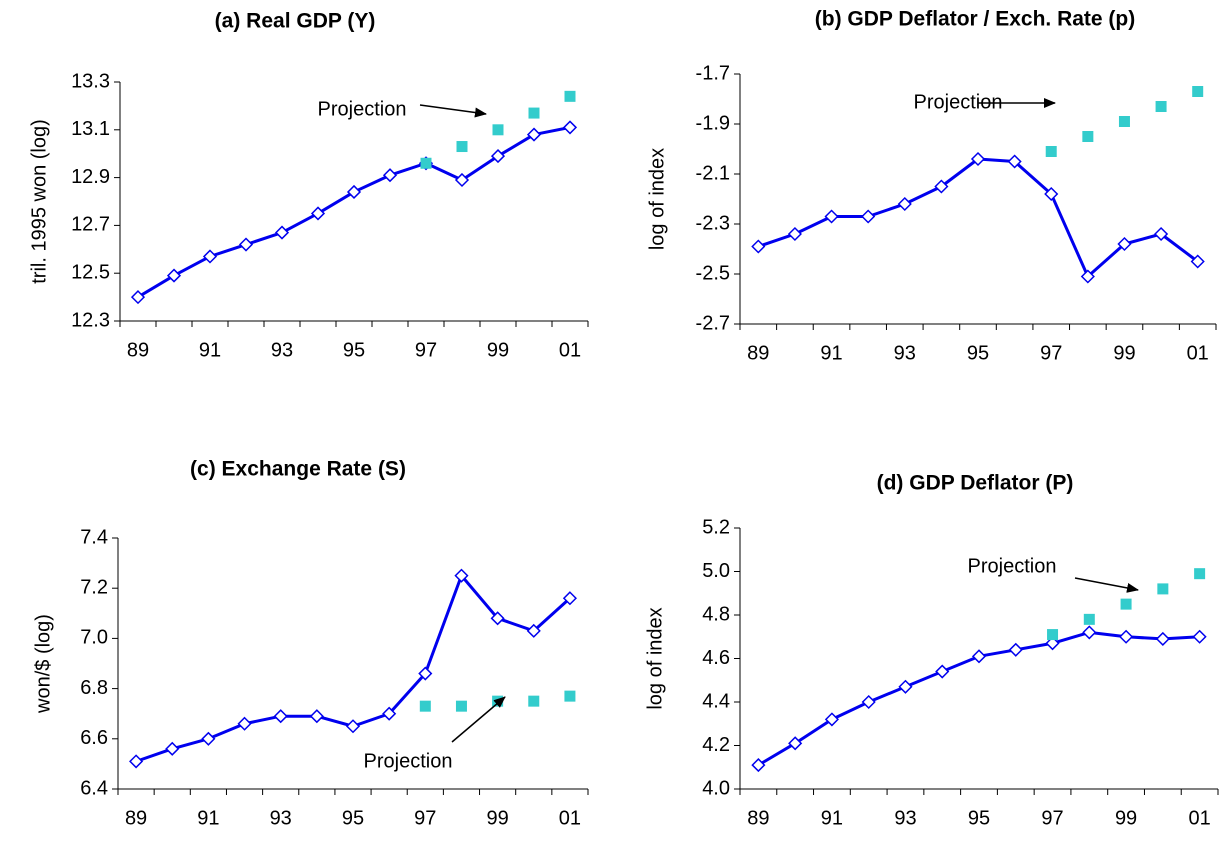  What do you see at coordinates (716, 527) in the screenshot?
I see `y-tick-label: 5.2` at bounding box center [716, 527].